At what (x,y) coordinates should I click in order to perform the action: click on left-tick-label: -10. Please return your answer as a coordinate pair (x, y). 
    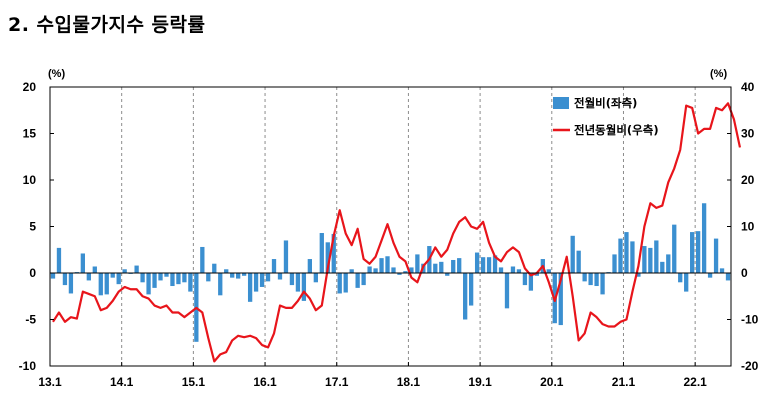
    Looking at the image, I should click on (28, 366).